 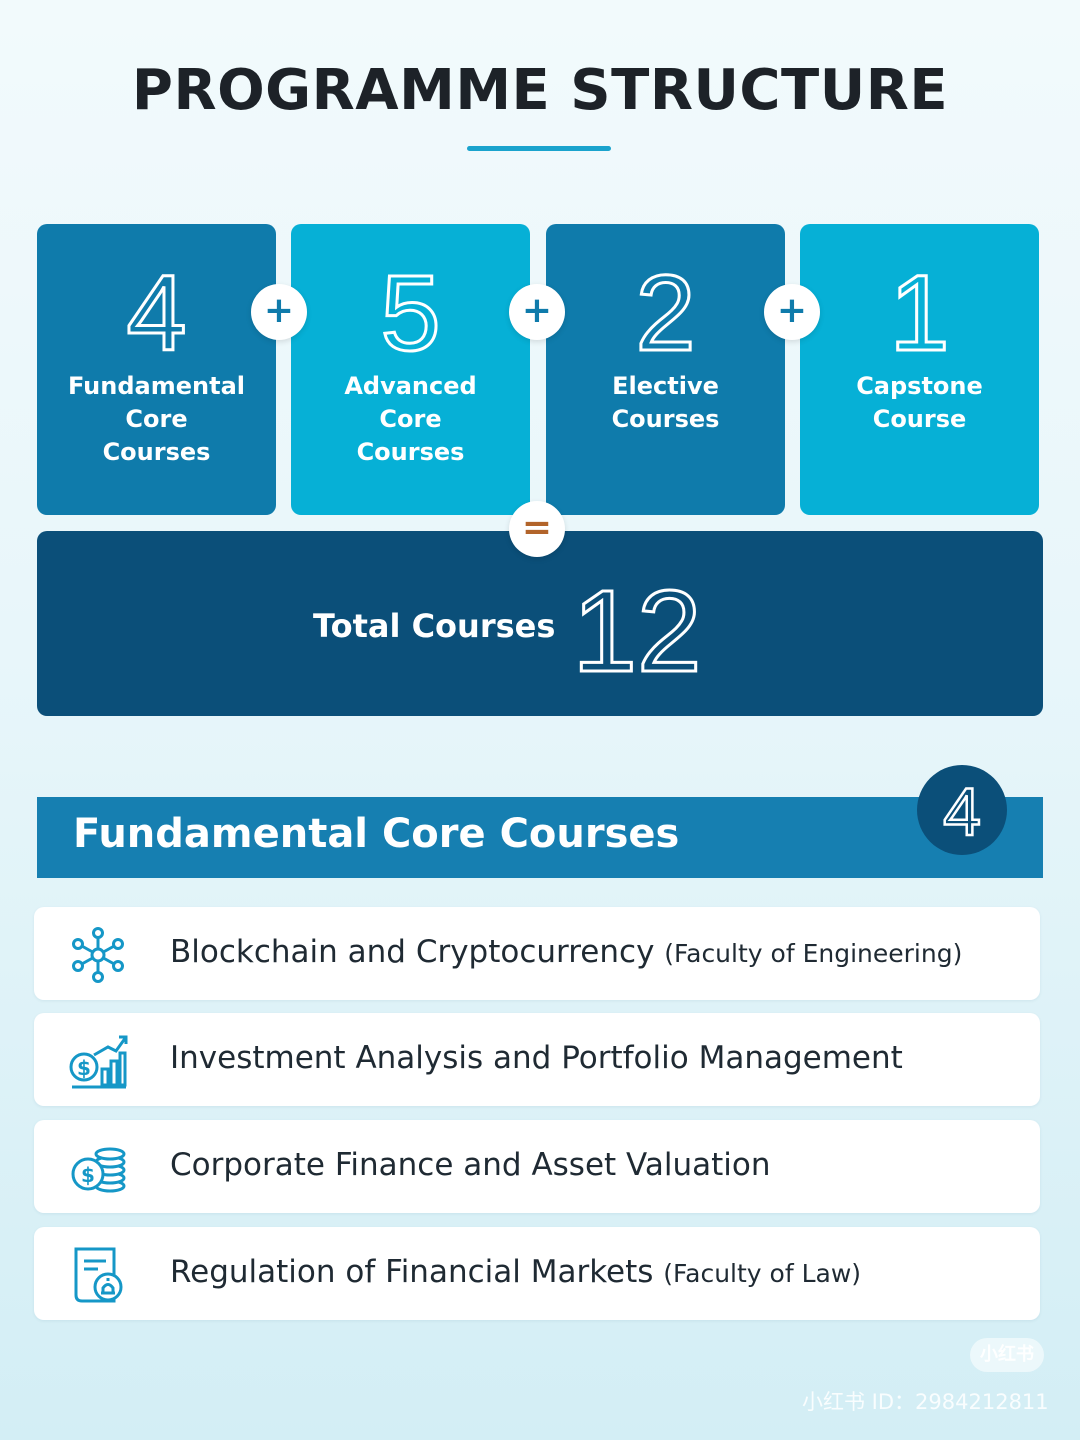 What do you see at coordinates (665, 369) in the screenshot?
I see `component-box-elective: 2 Elective Courses` at bounding box center [665, 369].